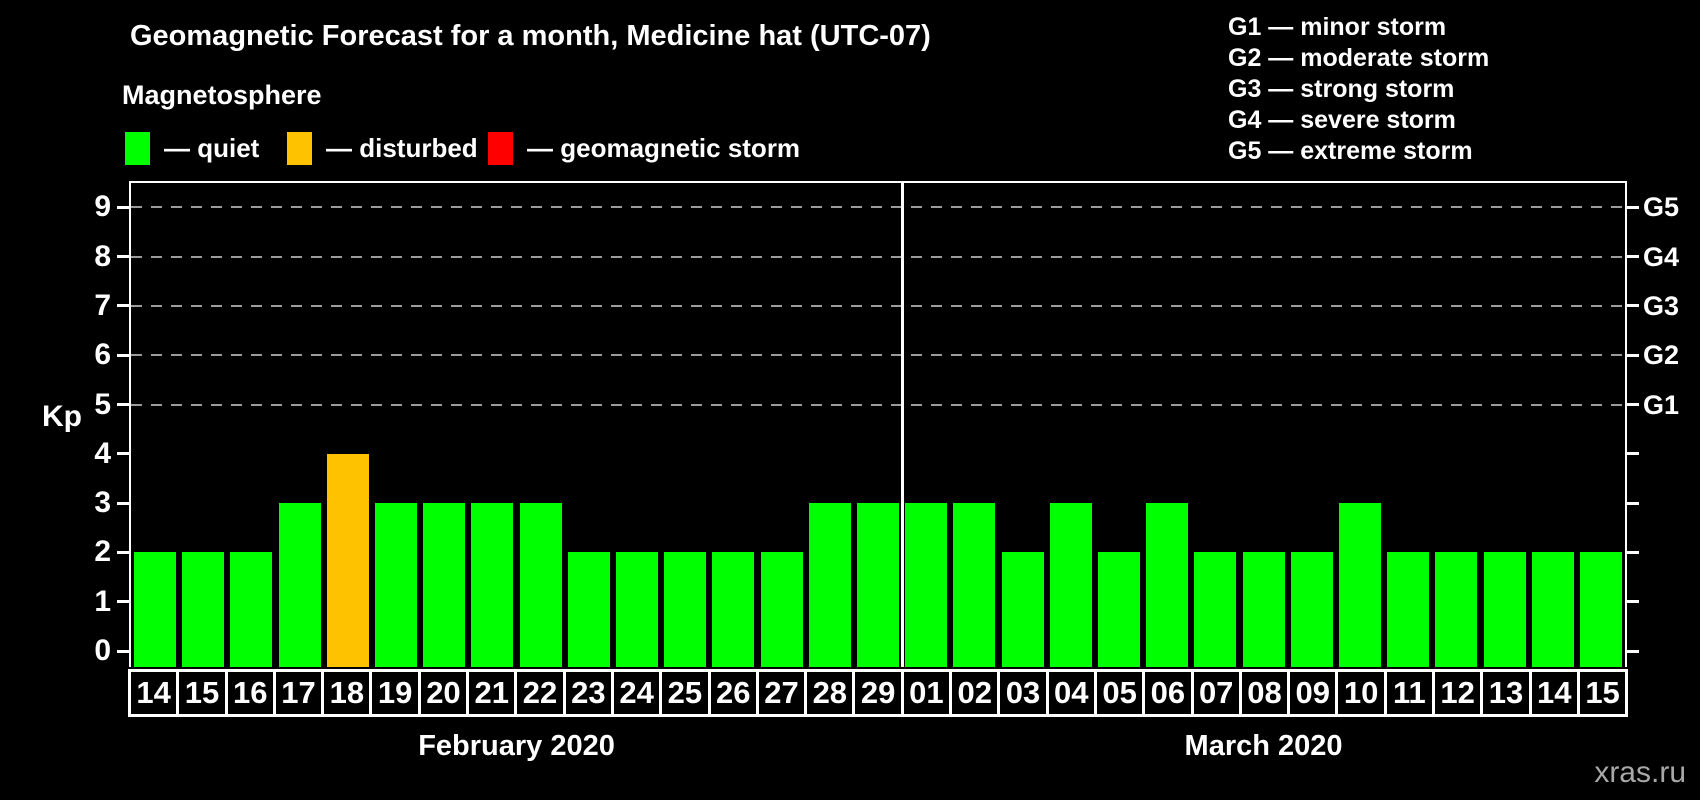 The width and height of the screenshot is (1700, 800). I want to click on gridline-kp9, so click(878, 207).